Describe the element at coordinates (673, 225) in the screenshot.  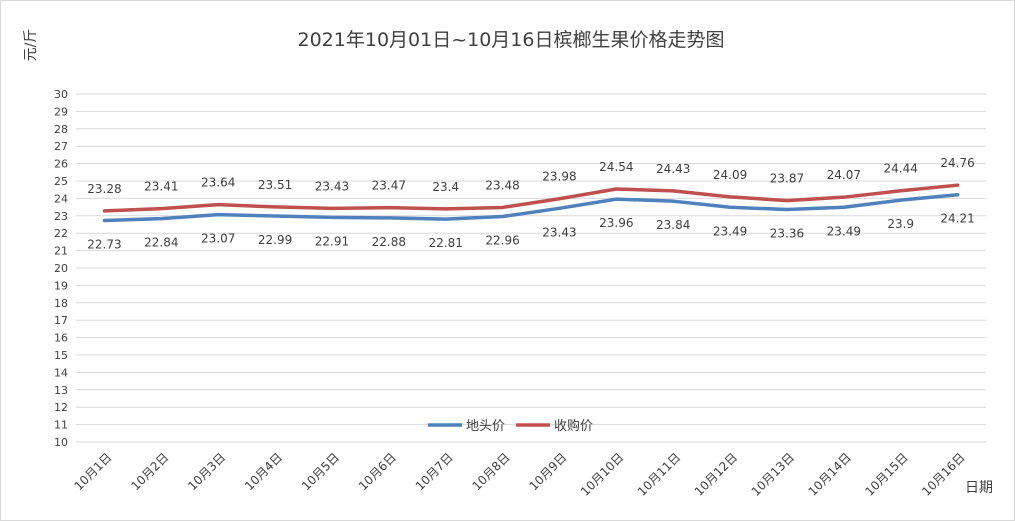
I see `data-label: 23.84` at that location.